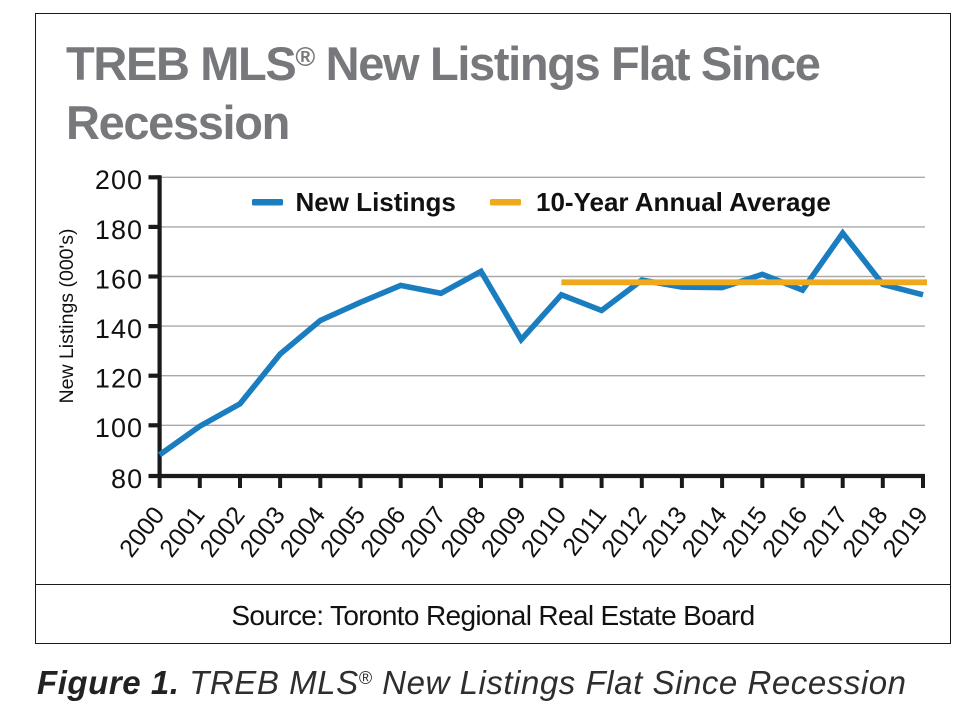 Image resolution: width=980 pixels, height=724 pixels. Describe the element at coordinates (683, 202) in the screenshot. I see `svg-text: 10-Year Annual Average` at that location.